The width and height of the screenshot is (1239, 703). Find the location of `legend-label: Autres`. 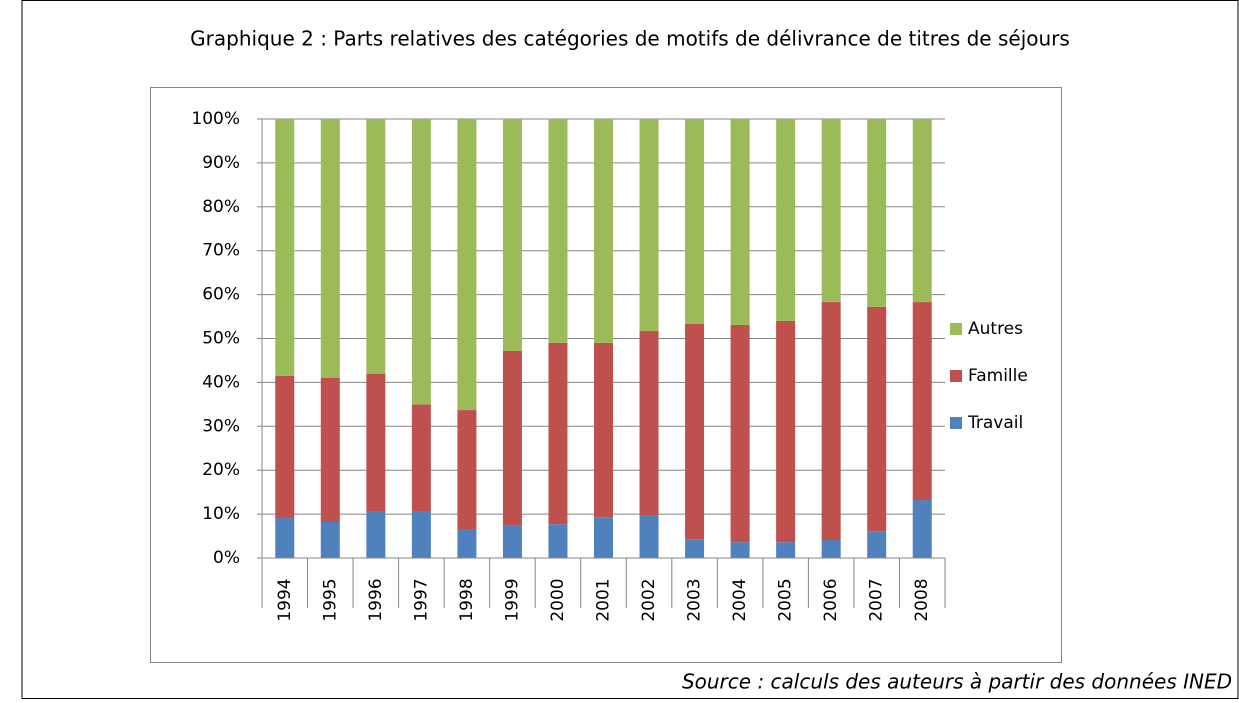

legend-label: Autres is located at coordinates (995, 329).